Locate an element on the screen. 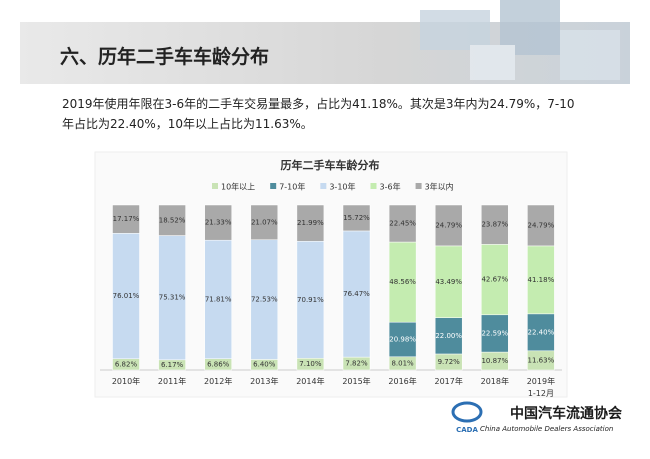  value-label: 21.33% is located at coordinates (218, 223).